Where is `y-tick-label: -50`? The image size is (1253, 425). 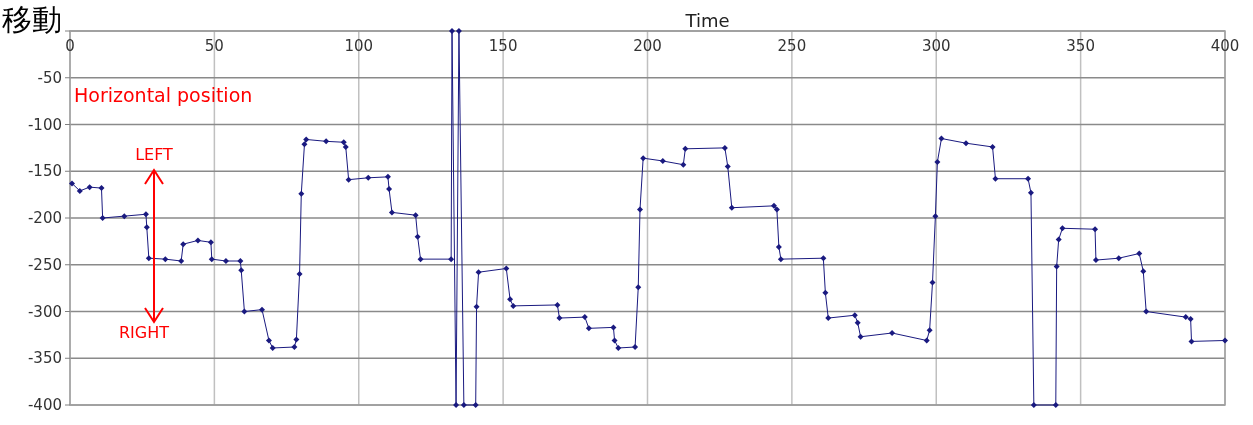
y-tick-label: -50 is located at coordinates (49, 77).